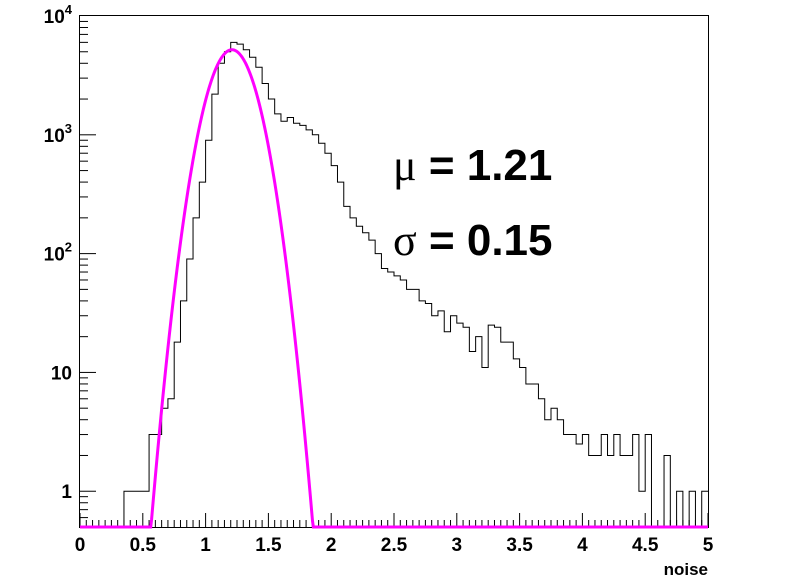  What do you see at coordinates (457, 545) in the screenshot?
I see `x-tick-label: 3` at bounding box center [457, 545].